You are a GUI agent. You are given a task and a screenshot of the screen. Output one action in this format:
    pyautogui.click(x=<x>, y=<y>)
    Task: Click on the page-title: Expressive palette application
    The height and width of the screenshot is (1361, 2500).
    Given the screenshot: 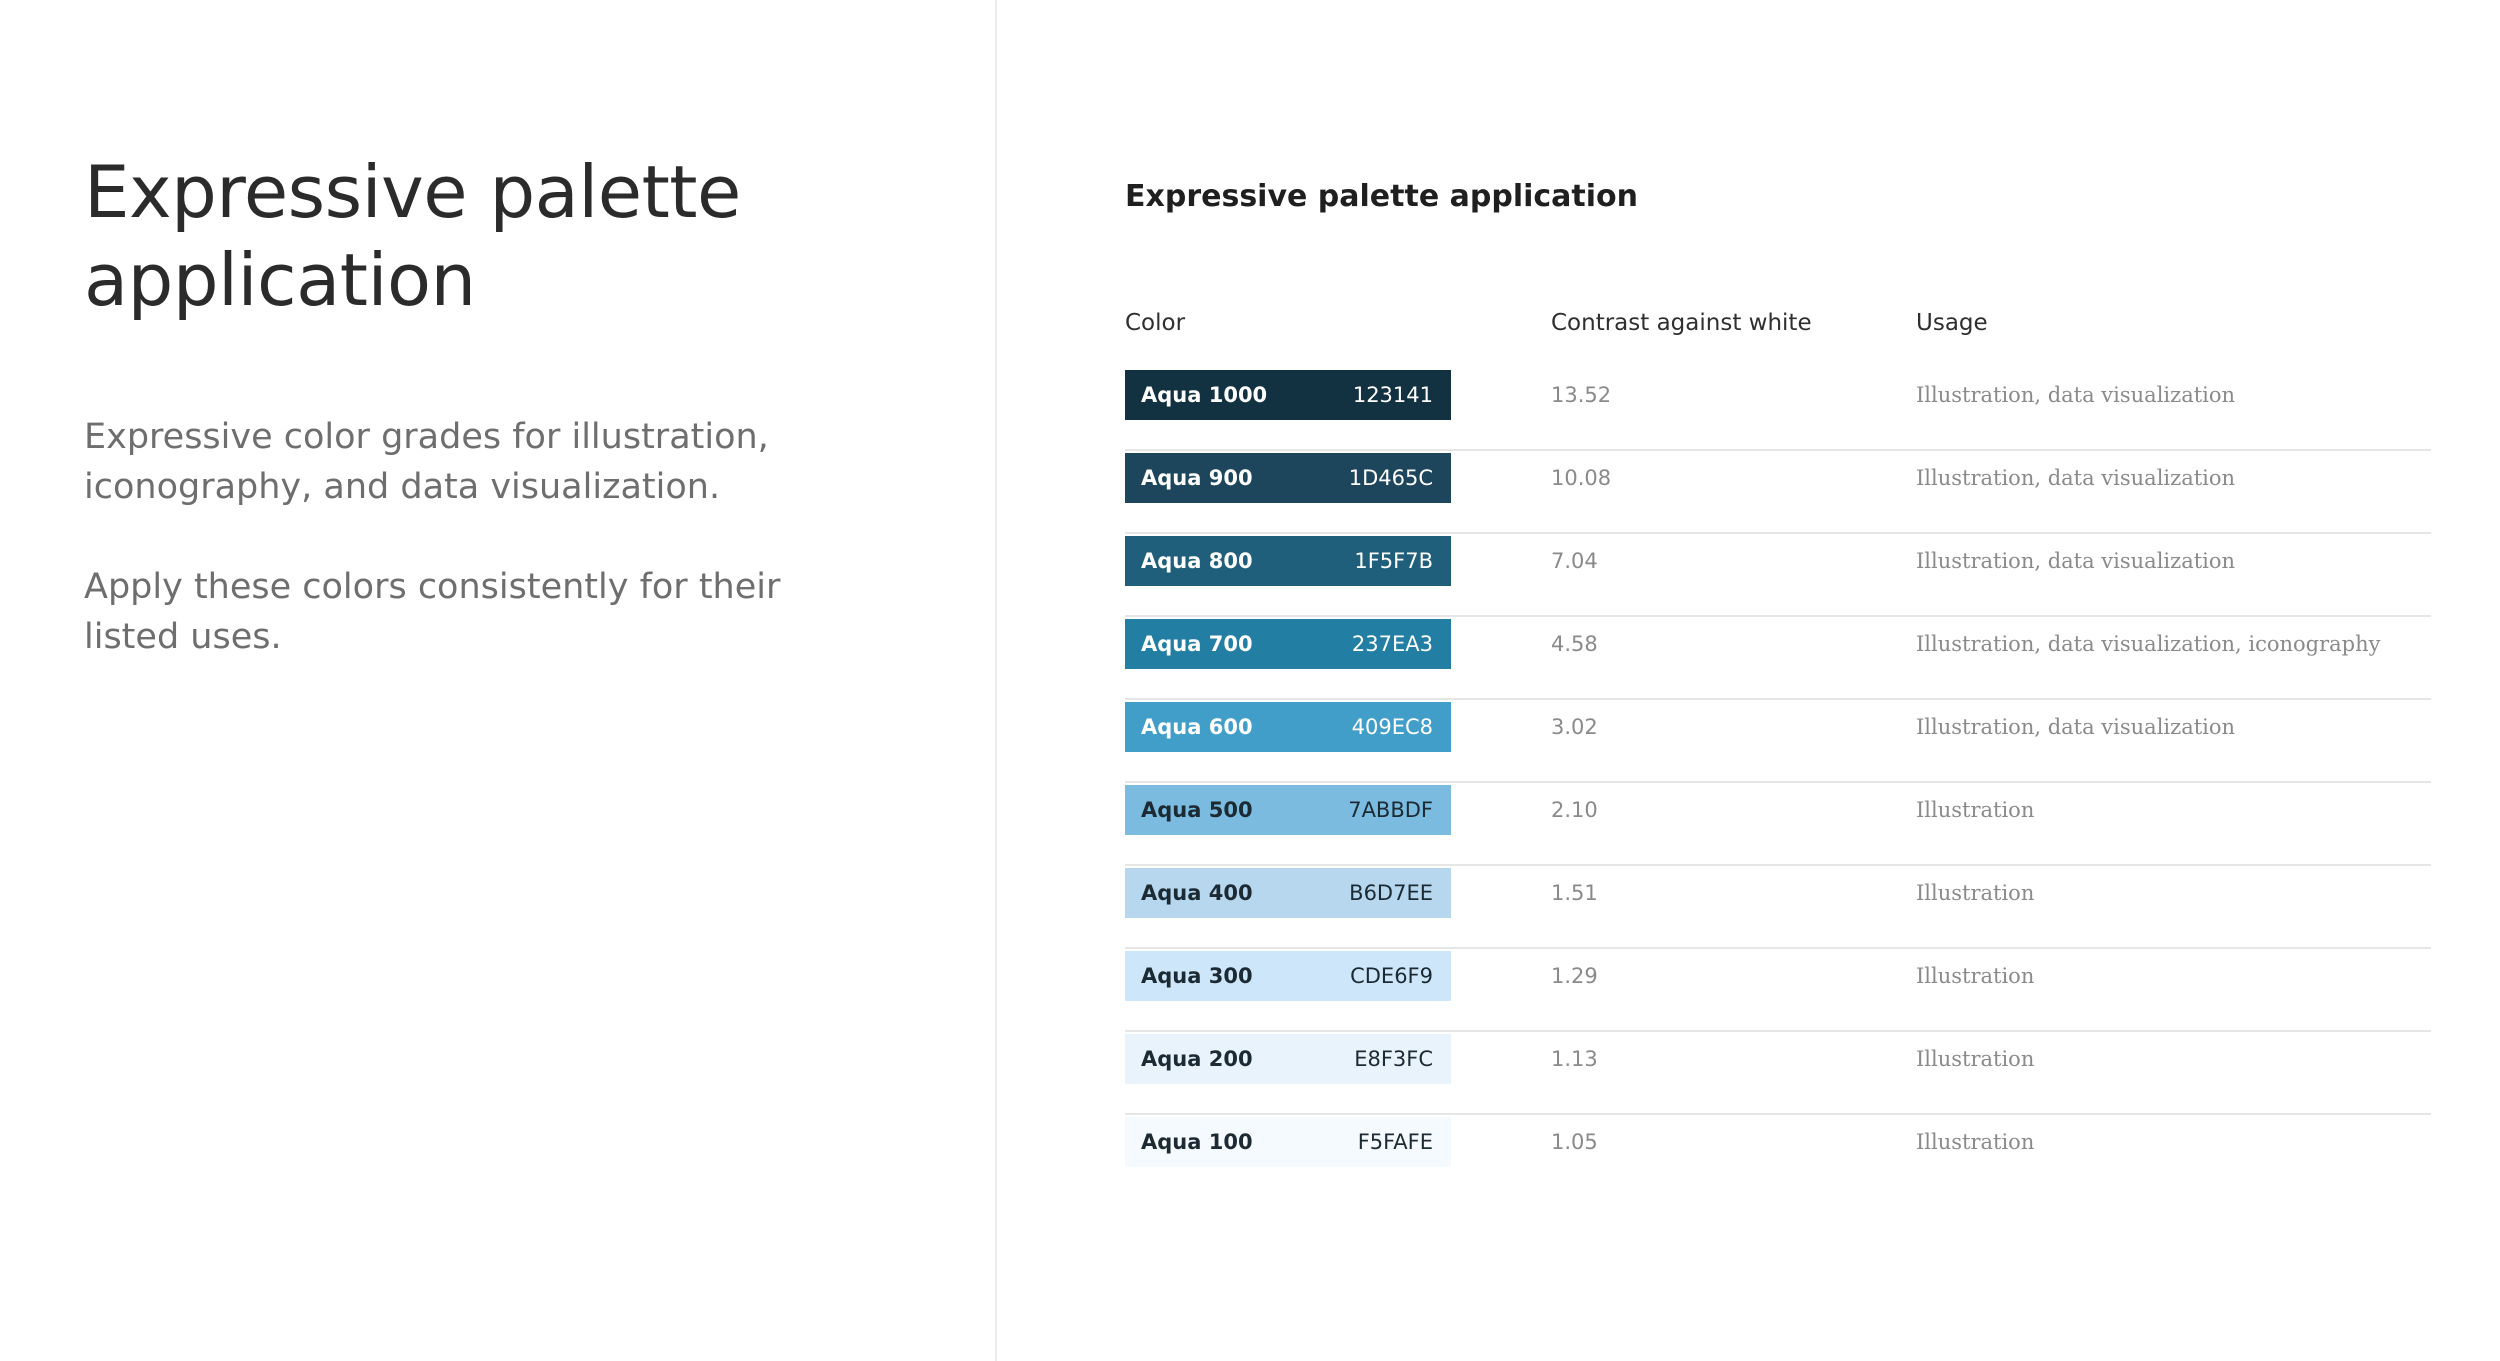 What is the action you would take?
    pyautogui.click(x=412, y=236)
    